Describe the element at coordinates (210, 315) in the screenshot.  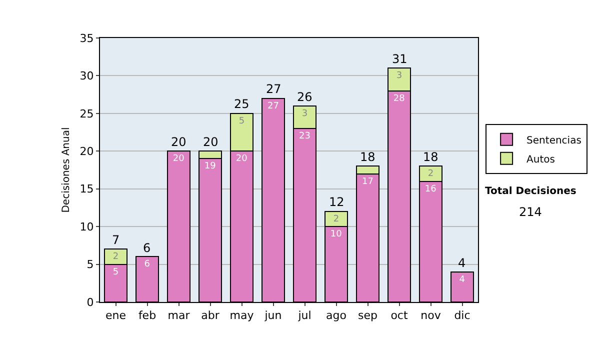
I see `x-tick-label: abr` at that location.